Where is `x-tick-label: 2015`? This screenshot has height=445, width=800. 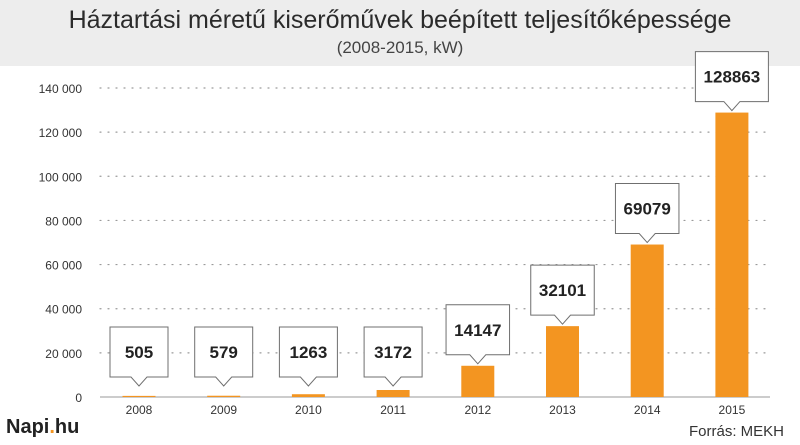
x-tick-label: 2015 is located at coordinates (732, 410).